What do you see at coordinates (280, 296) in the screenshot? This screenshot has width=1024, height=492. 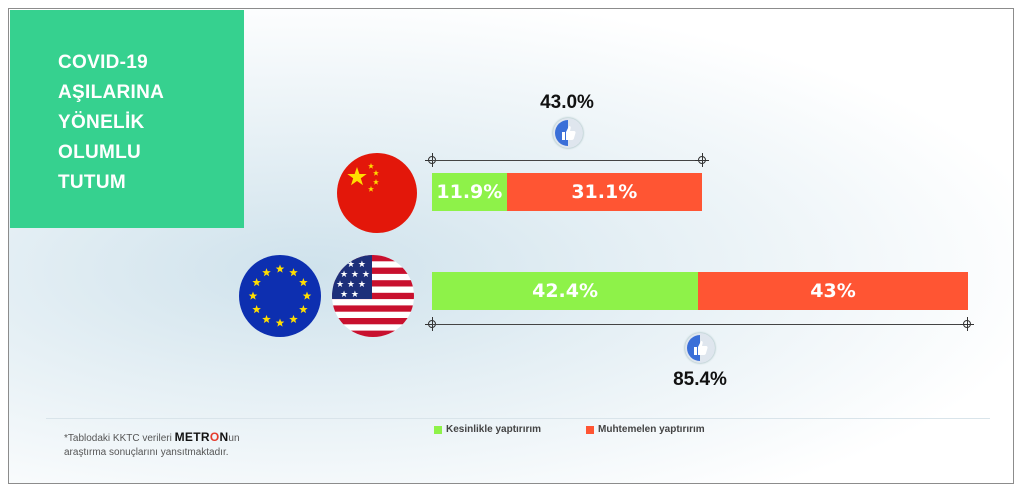 I see `eu-flag` at bounding box center [280, 296].